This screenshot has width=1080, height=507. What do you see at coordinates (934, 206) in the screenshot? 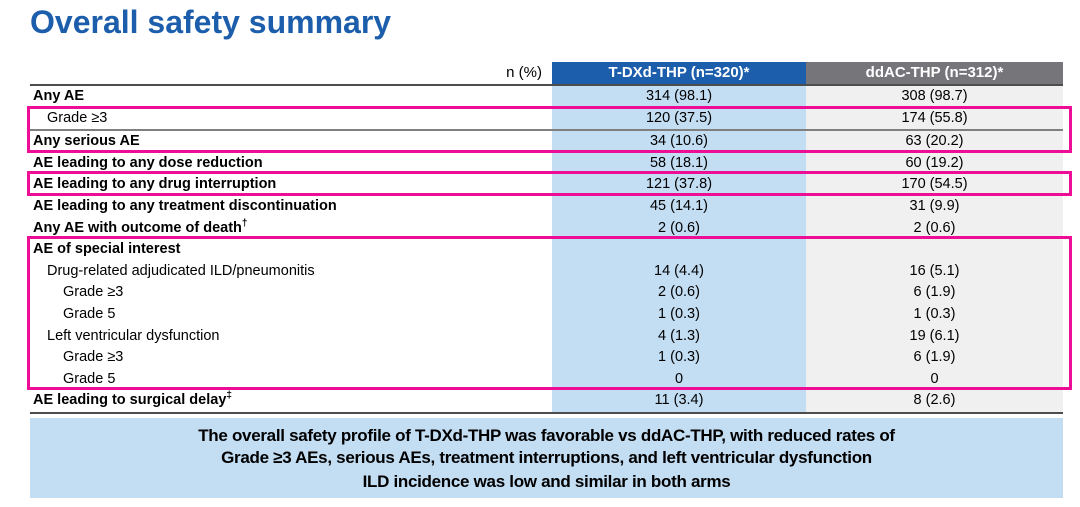
I see `ddac-value: 31 (9.9)` at bounding box center [934, 206].